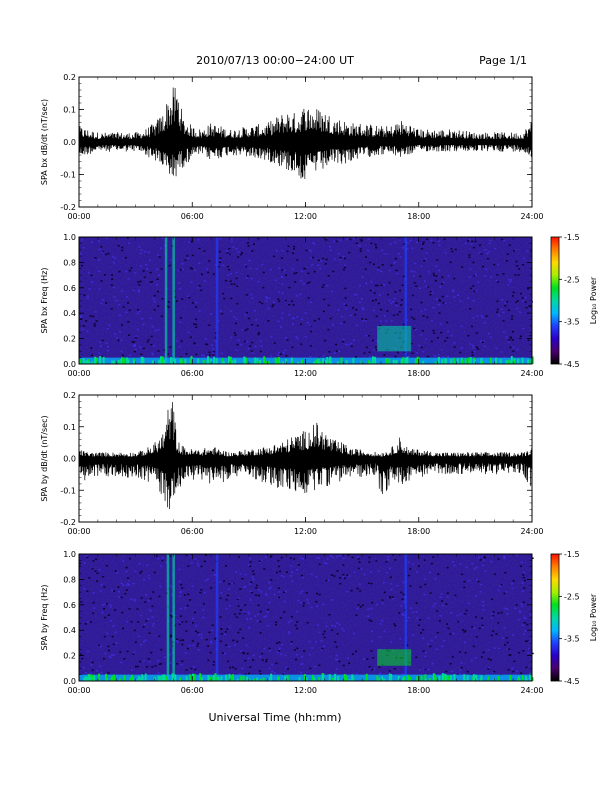 Image resolution: width=612 pixels, height=792 pixels. Describe the element at coordinates (572, 639) in the screenshot. I see `colorbar-tick-label: -3.5` at that location.